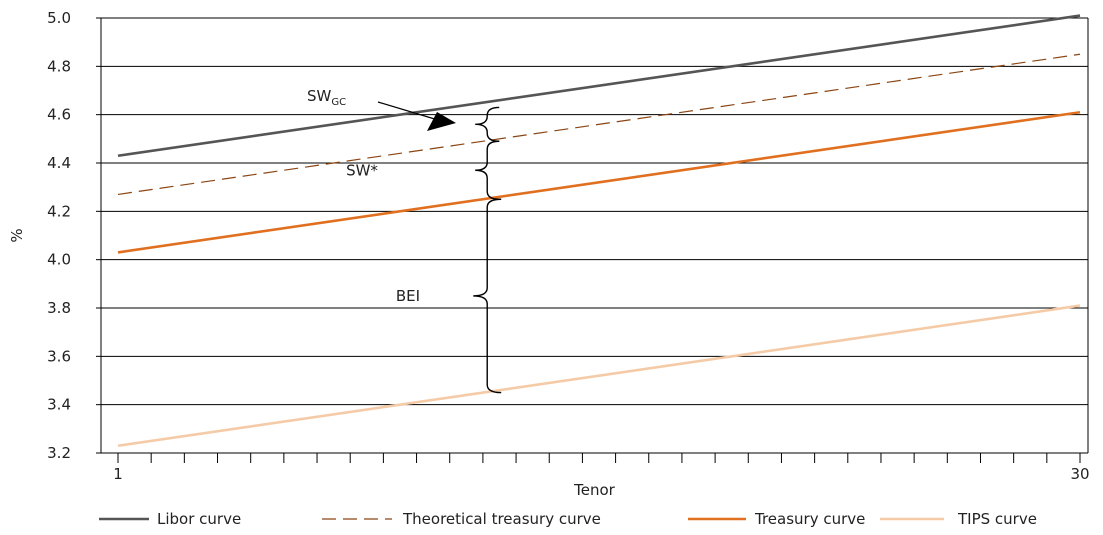 This screenshot has height=535, width=1103. I want to click on x-tick-label: 1, so click(118, 474).